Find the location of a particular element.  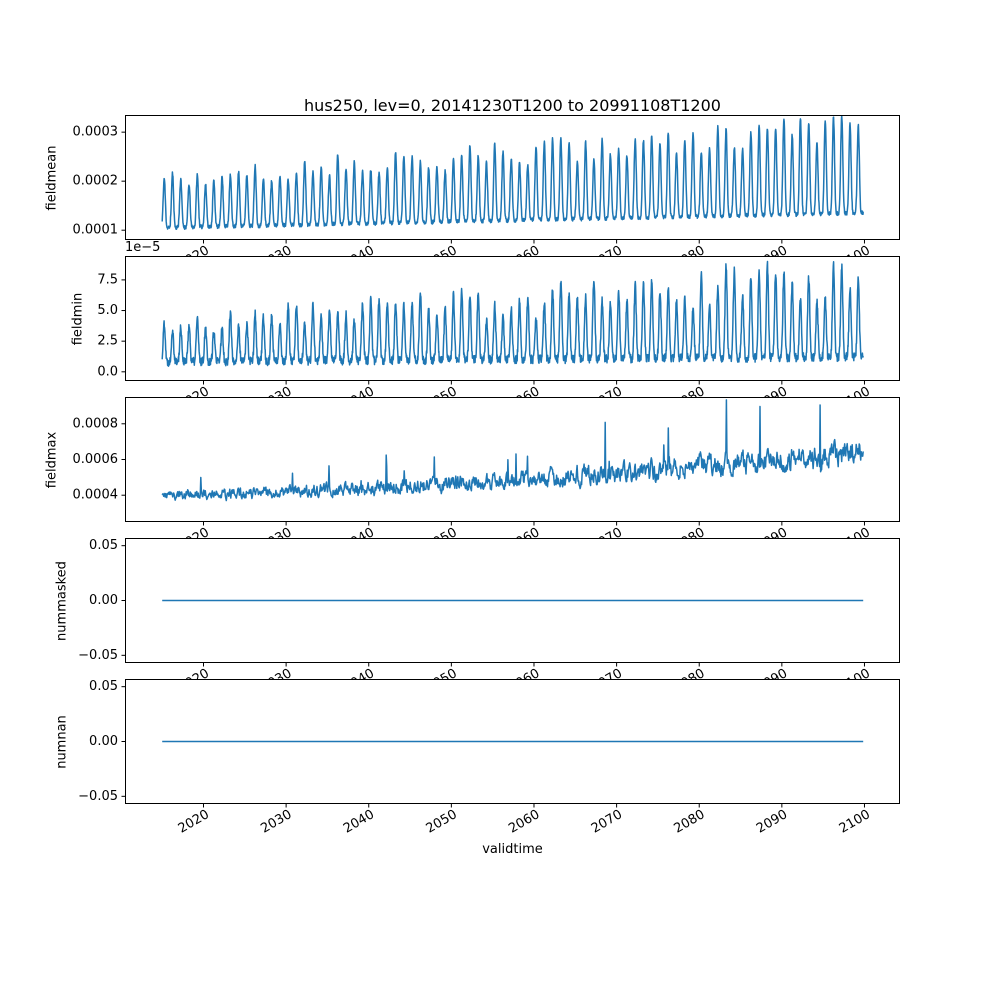

x-tick-label: 2090 is located at coordinates (772, 822).